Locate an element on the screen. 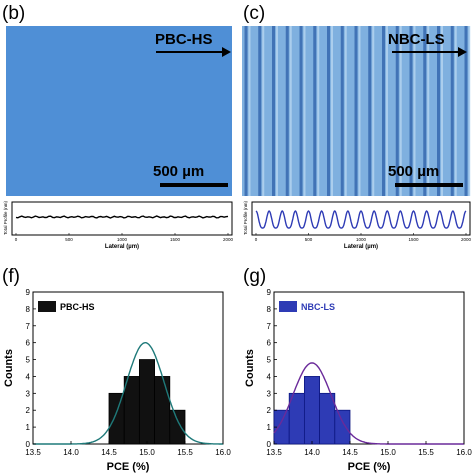 This screenshot has width=474, height=474. panel-g-bars is located at coordinates (312, 410).